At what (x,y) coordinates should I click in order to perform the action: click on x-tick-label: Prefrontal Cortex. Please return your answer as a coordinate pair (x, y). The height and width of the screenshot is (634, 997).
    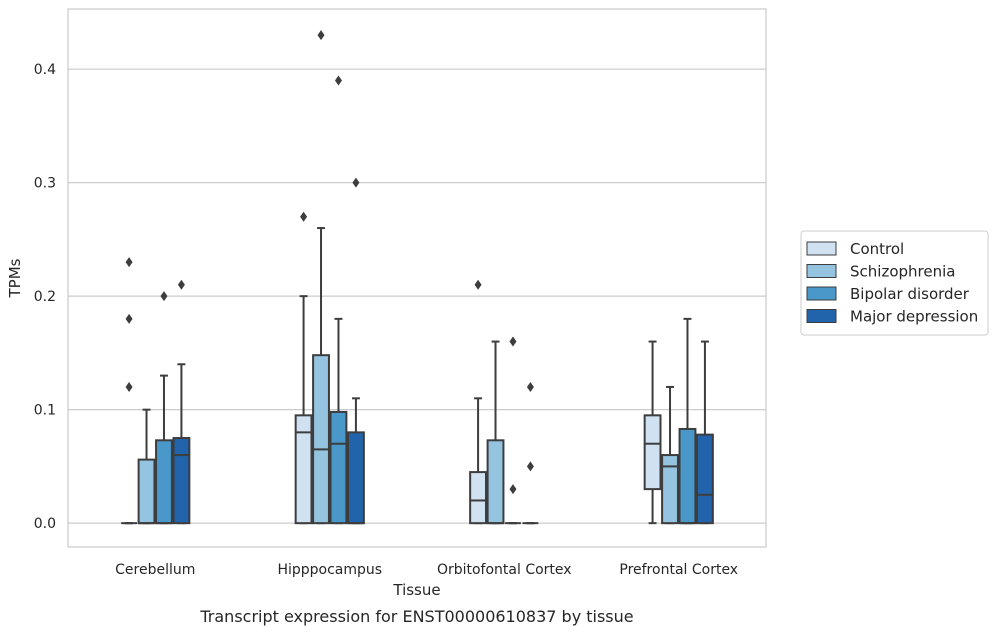
    Looking at the image, I should click on (678, 570).